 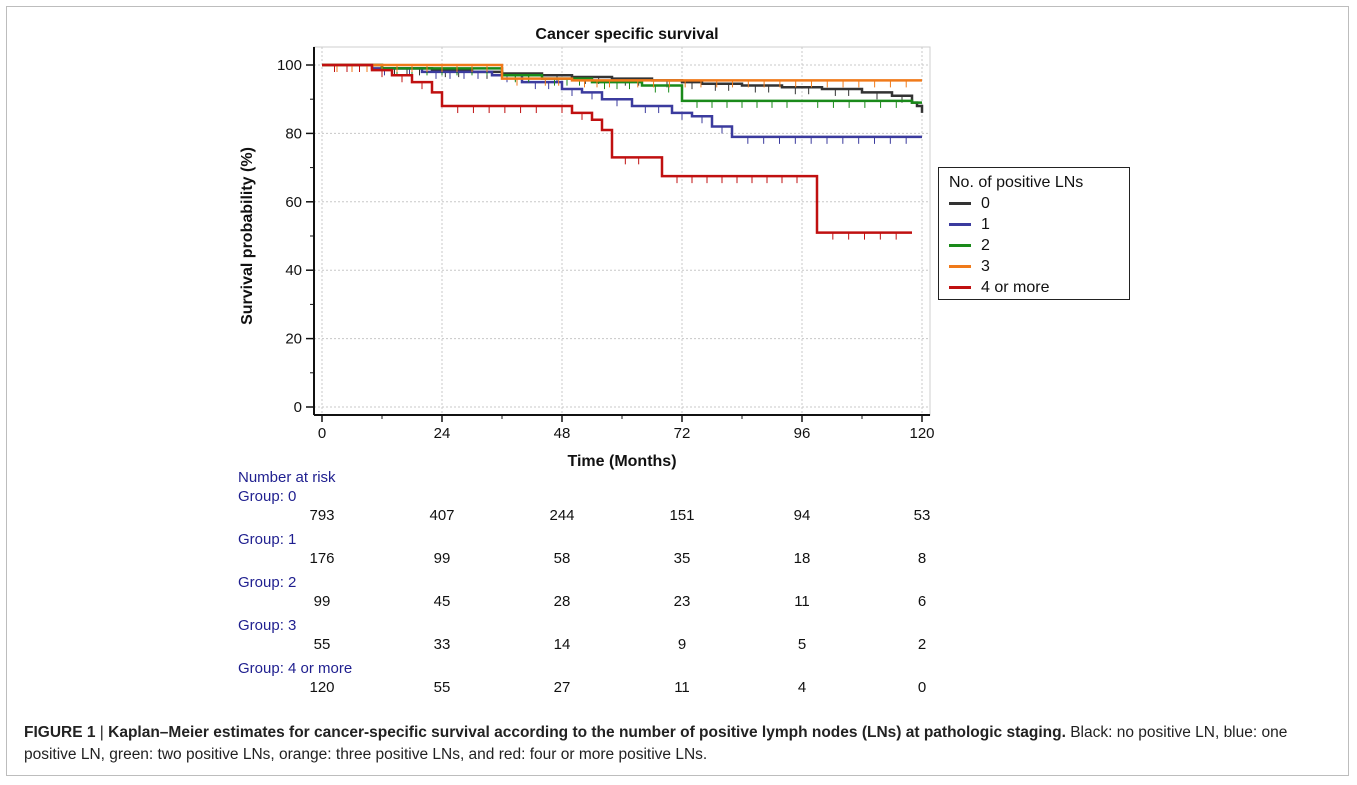 I want to click on x-tick-label: 120, so click(x=921, y=433).